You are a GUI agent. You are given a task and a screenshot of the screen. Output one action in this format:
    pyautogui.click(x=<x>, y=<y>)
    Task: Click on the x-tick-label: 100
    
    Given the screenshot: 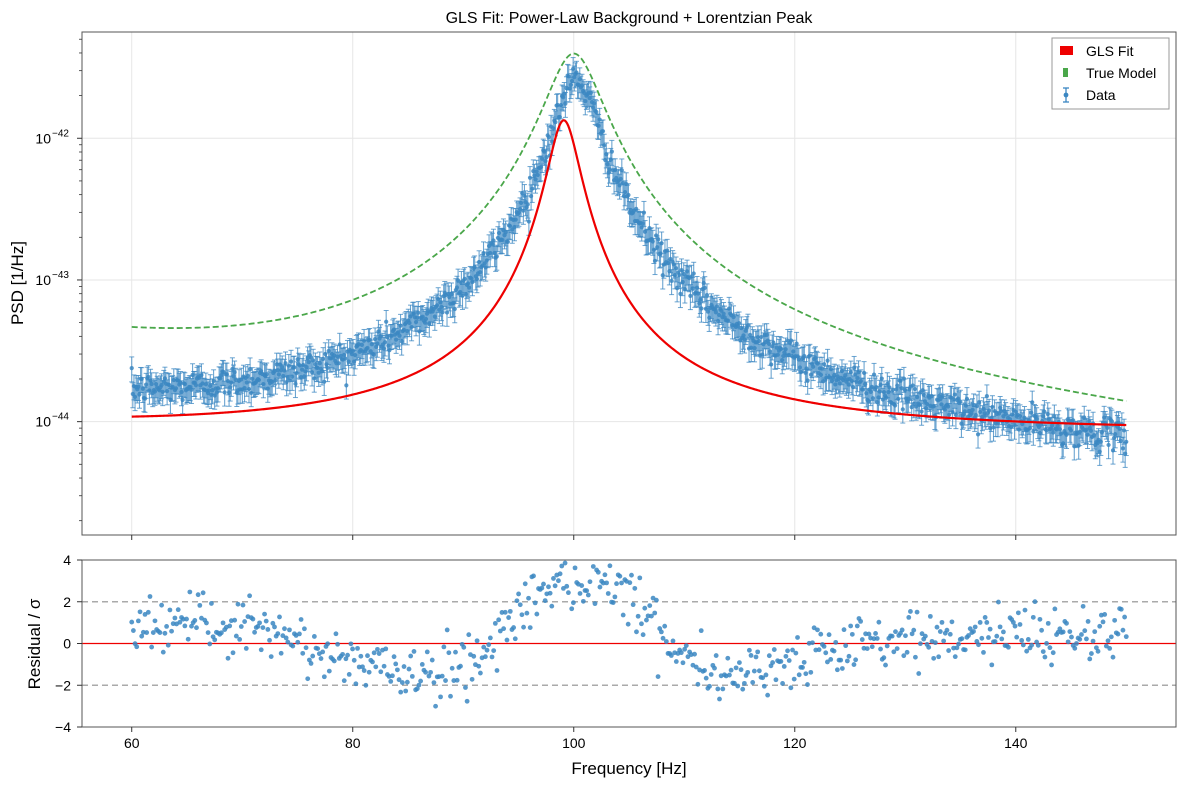 What is the action you would take?
    pyautogui.click(x=574, y=743)
    